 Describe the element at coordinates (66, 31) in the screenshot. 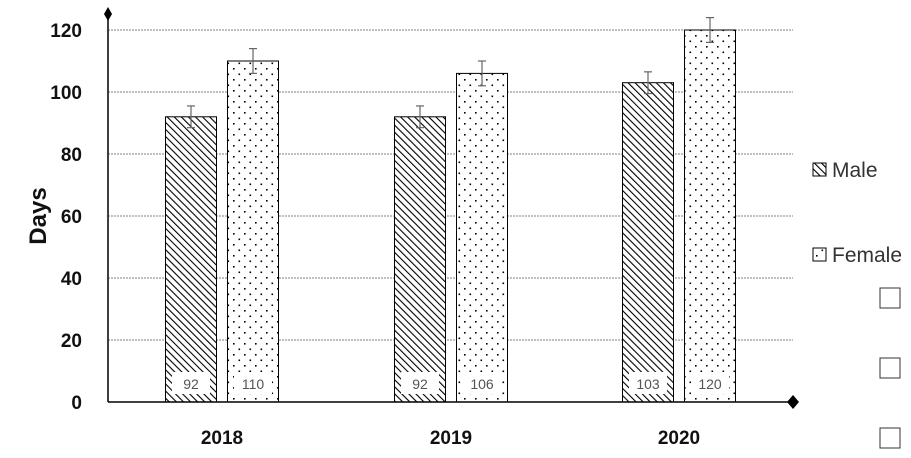

I see `y-tick-label: 120` at that location.